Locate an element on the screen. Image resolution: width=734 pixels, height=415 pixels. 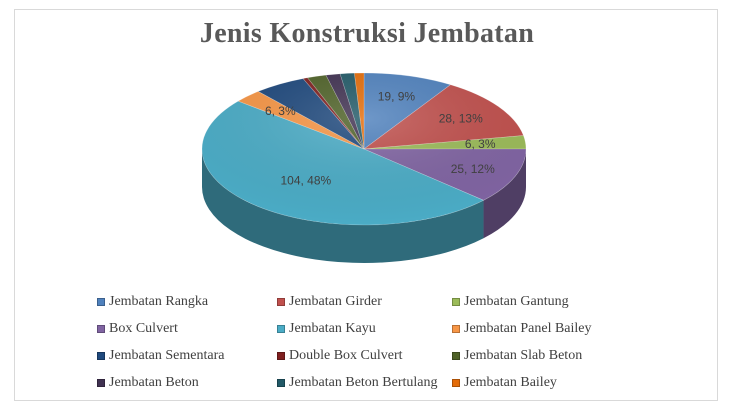
legend-item-jembatan-beton-bertulang: Jembatan Beton Bertulang is located at coordinates (357, 383).